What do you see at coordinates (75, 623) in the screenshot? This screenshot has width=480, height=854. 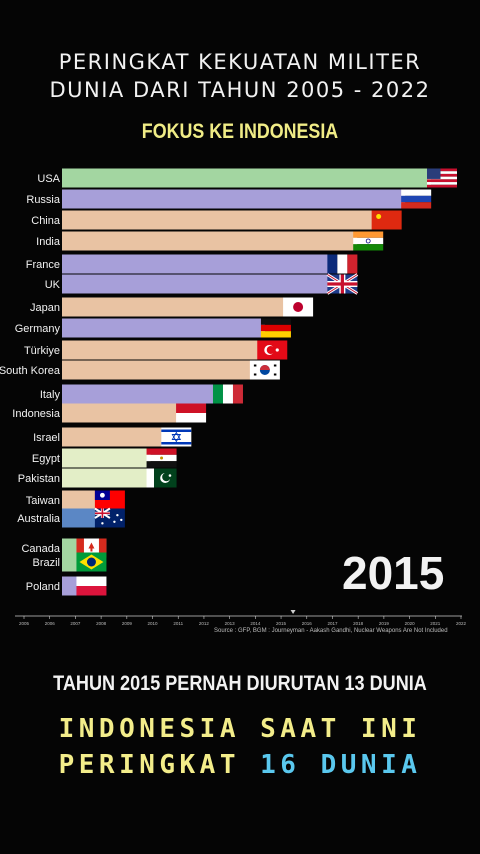 I see `x-tick-label: 2007` at bounding box center [75, 623].